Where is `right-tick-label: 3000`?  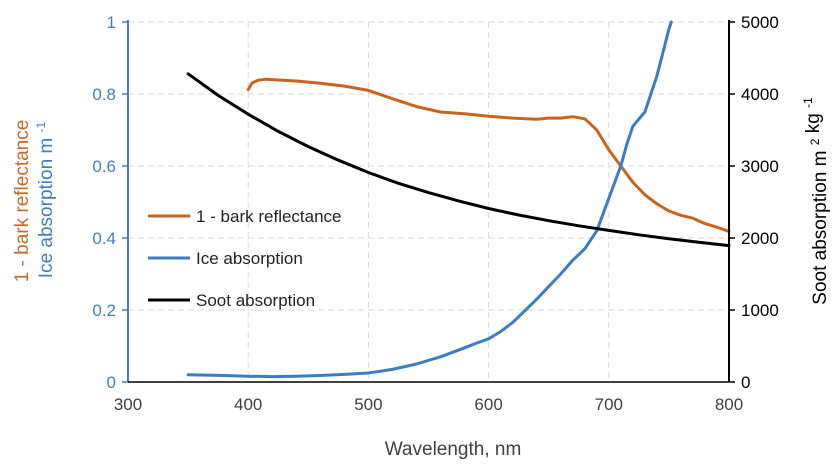
right-tick-label: 3000 is located at coordinates (760, 166).